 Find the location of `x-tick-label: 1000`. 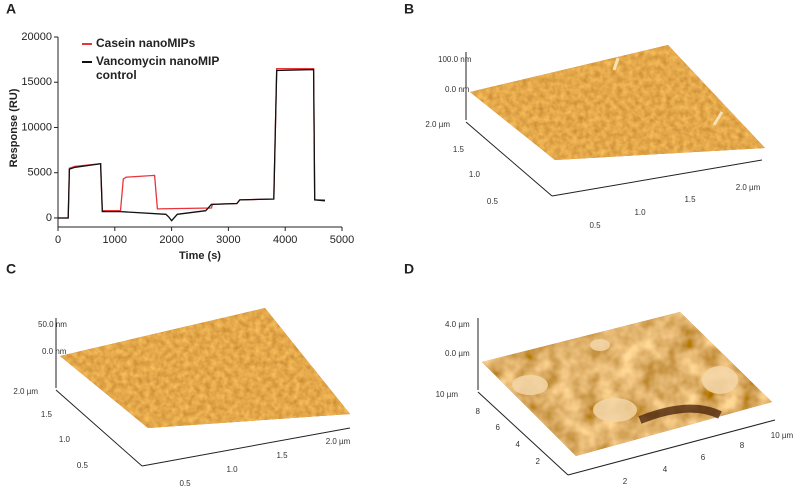

x-tick-label: 1000 is located at coordinates (115, 240).